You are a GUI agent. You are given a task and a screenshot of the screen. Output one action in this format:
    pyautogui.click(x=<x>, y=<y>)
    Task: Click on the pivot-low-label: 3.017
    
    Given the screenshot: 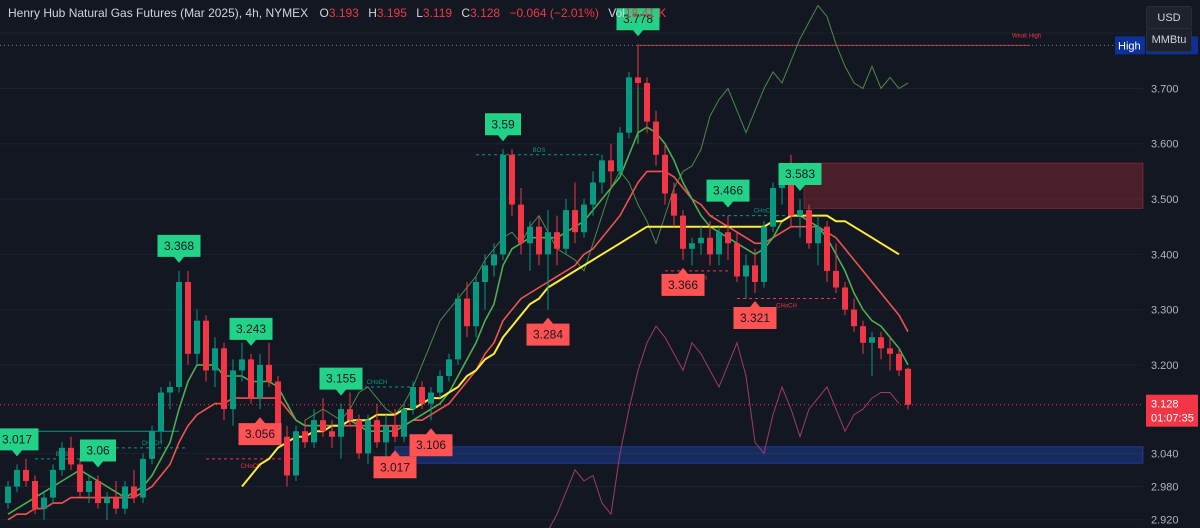 What is the action you would take?
    pyautogui.click(x=395, y=467)
    